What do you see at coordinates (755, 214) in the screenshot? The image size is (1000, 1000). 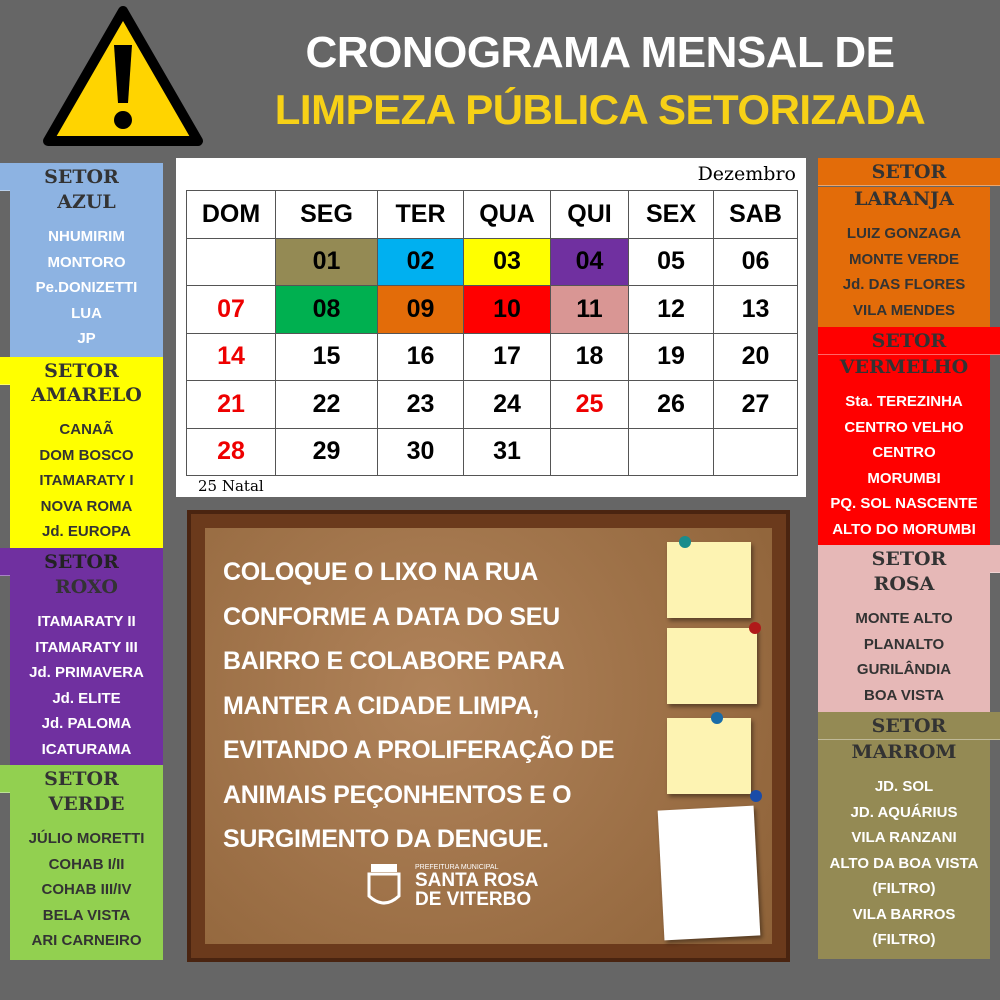 I see `day-header: SAB` at bounding box center [755, 214].